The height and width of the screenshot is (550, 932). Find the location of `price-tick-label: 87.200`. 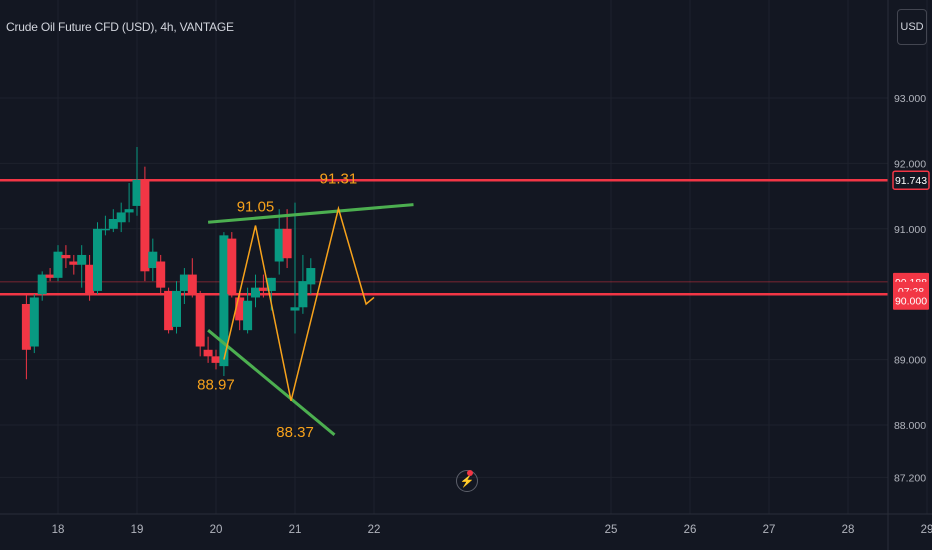

price-tick-label: 87.200 is located at coordinates (910, 478).